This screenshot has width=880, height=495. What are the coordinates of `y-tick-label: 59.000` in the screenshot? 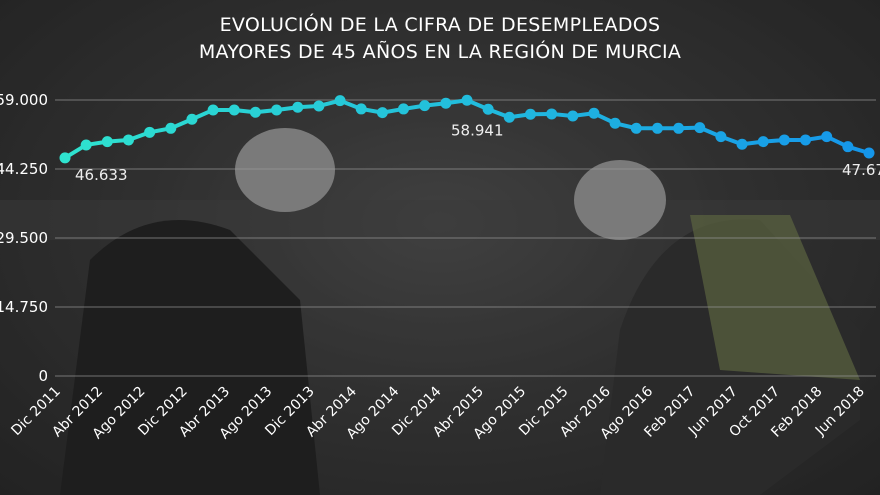 It's located at (24, 100).